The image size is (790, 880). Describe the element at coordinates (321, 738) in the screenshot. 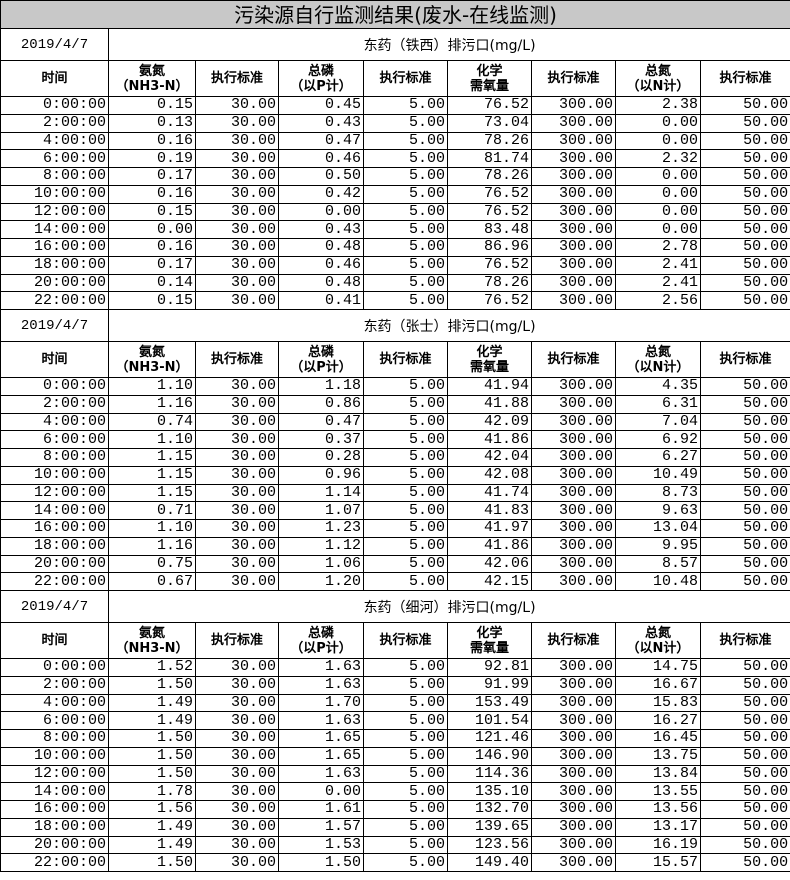

I see `value-cell: 1.65` at that location.